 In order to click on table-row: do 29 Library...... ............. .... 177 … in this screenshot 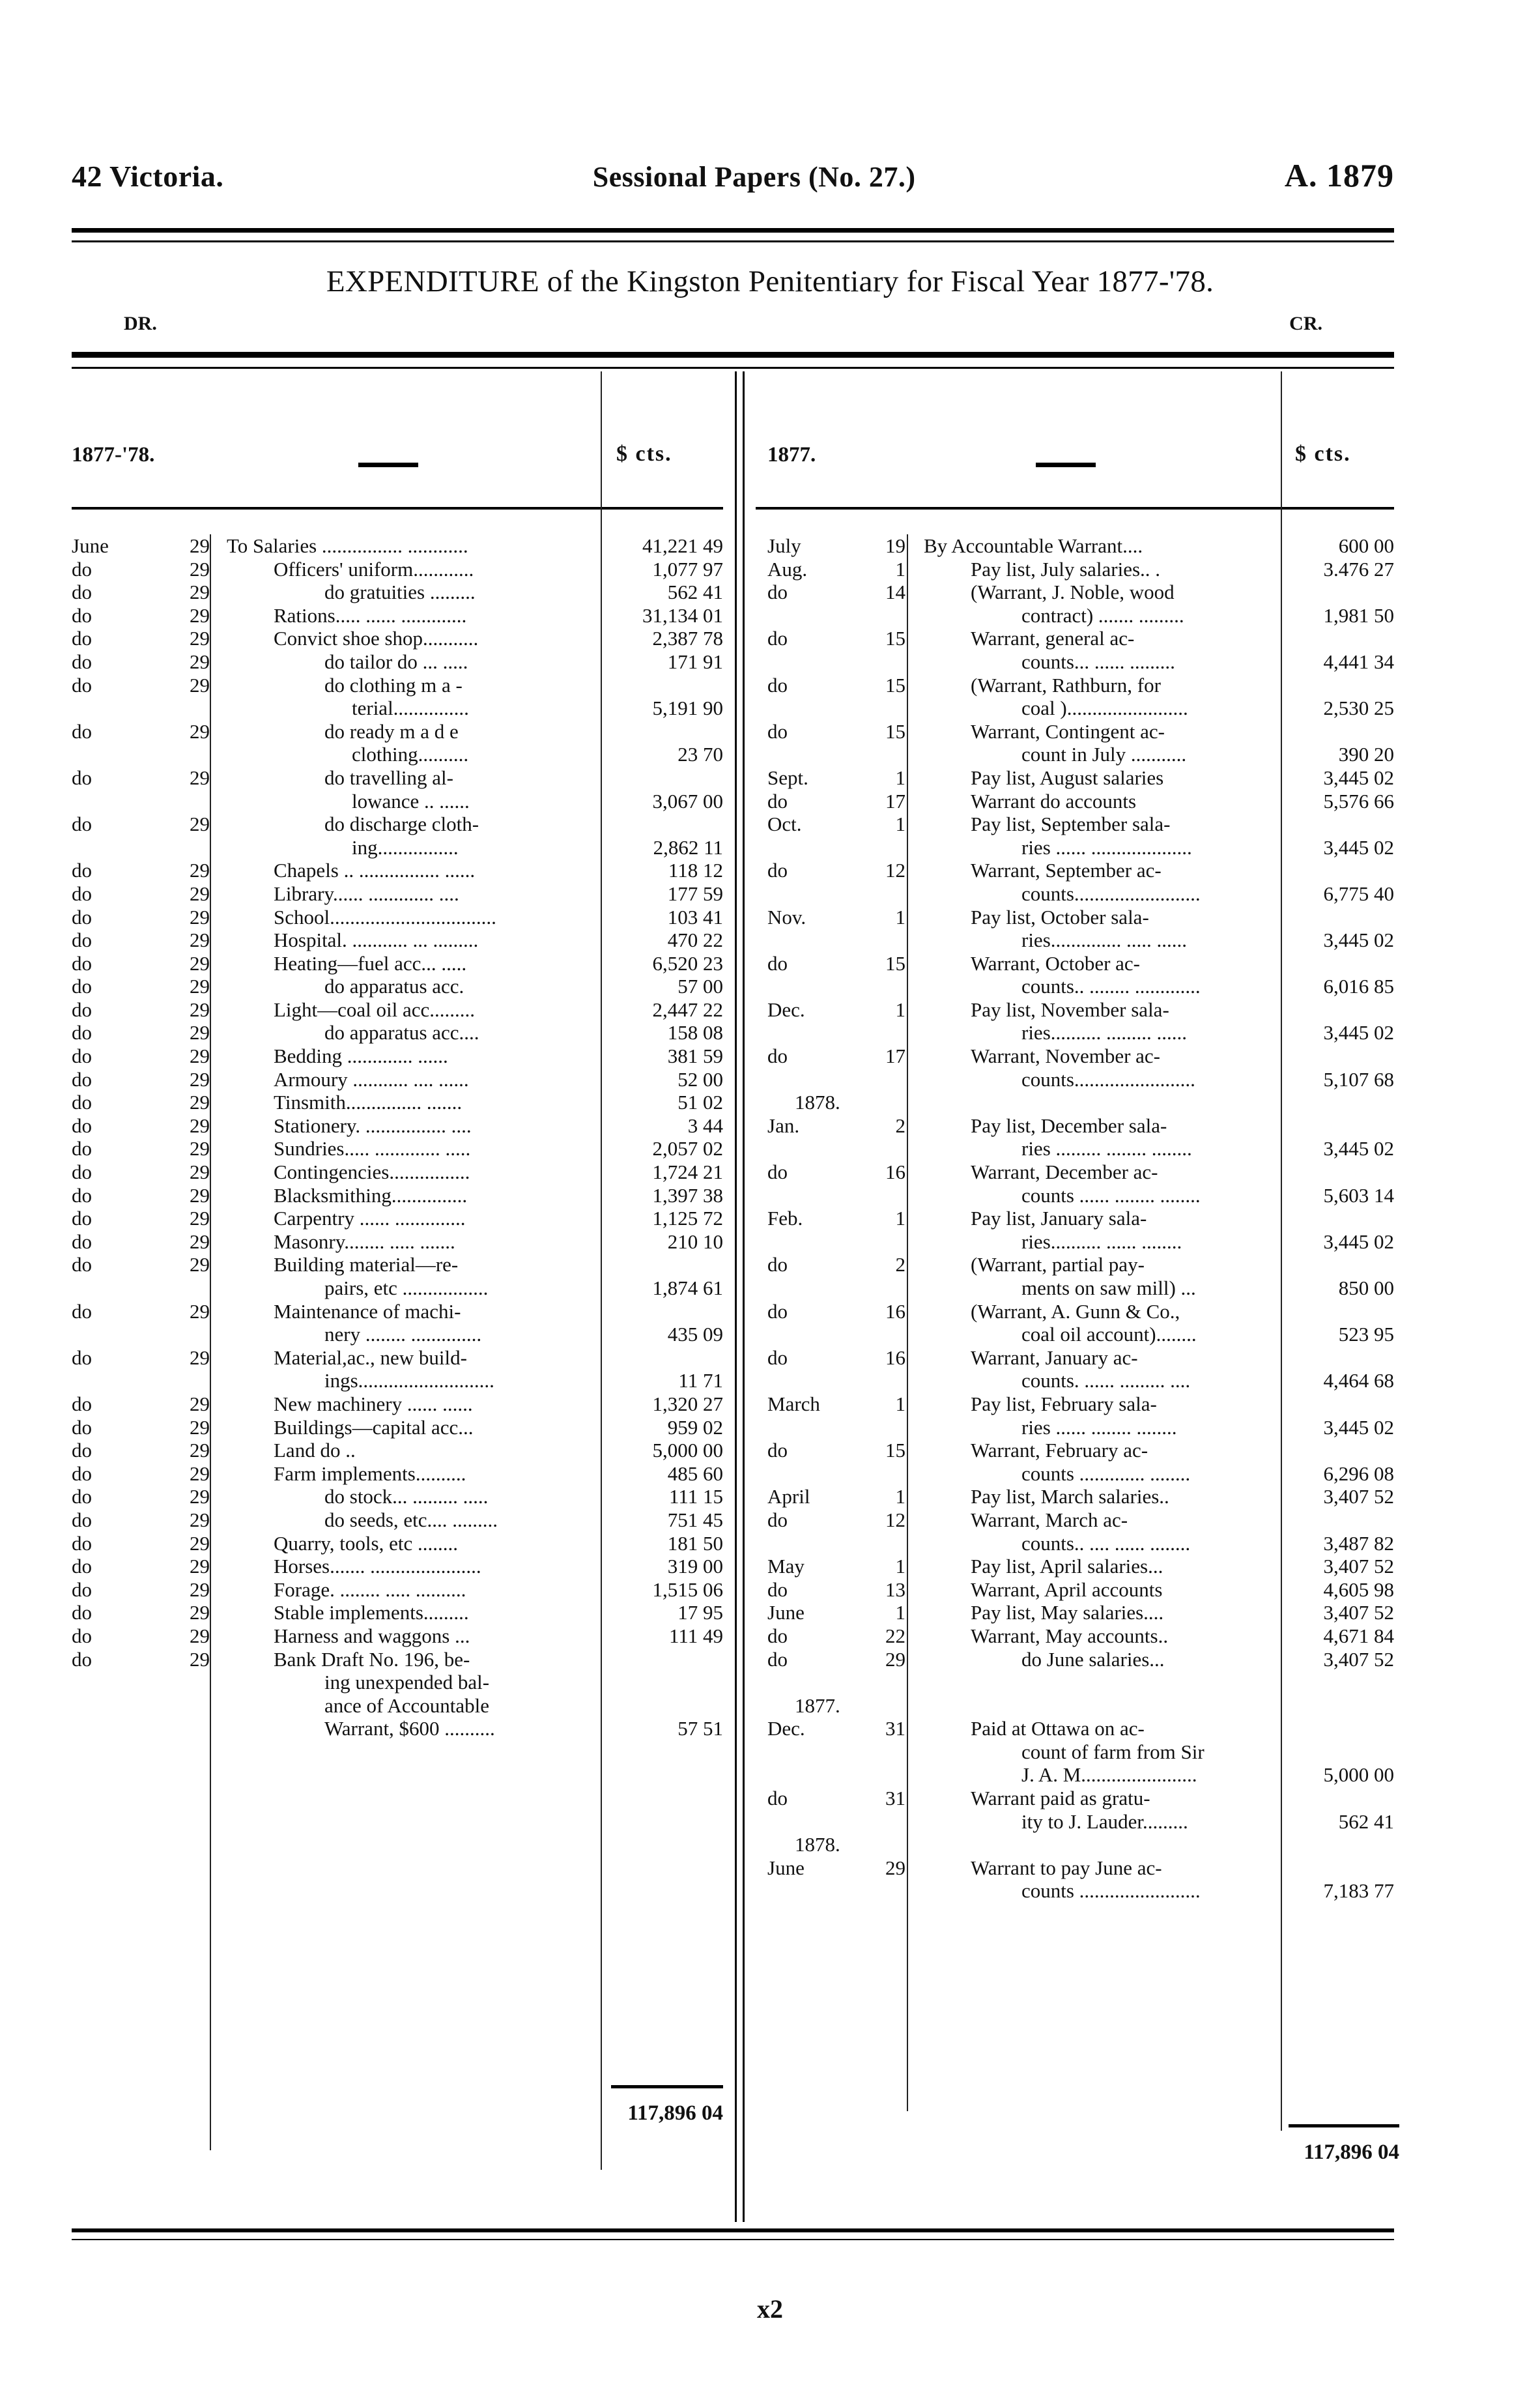, I will do `click(397, 894)`.